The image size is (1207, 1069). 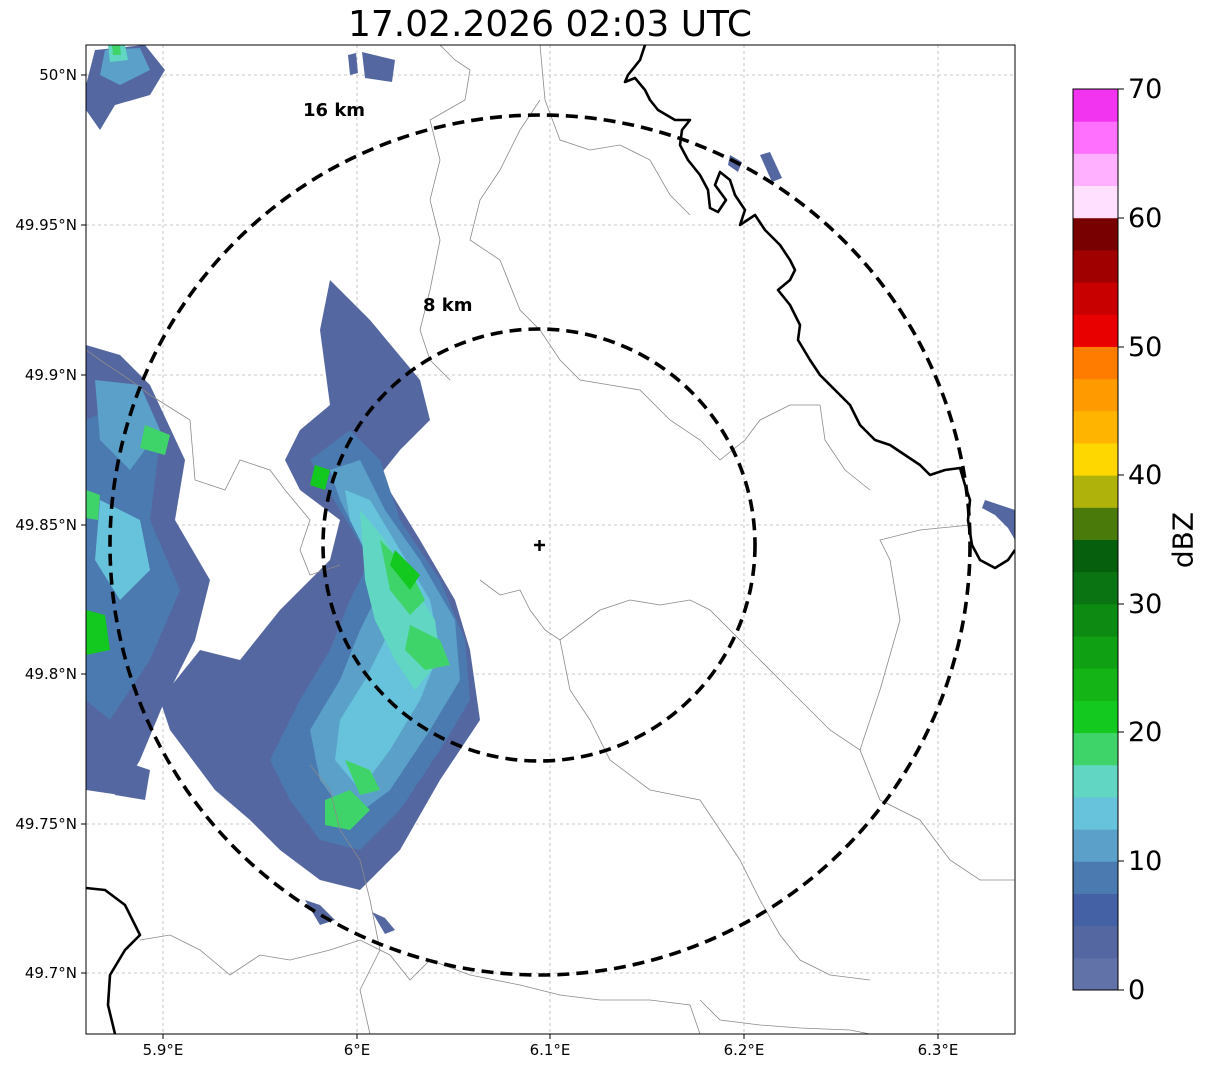 I want to click on lat-tick-label: 49.7°N, so click(x=50, y=973).